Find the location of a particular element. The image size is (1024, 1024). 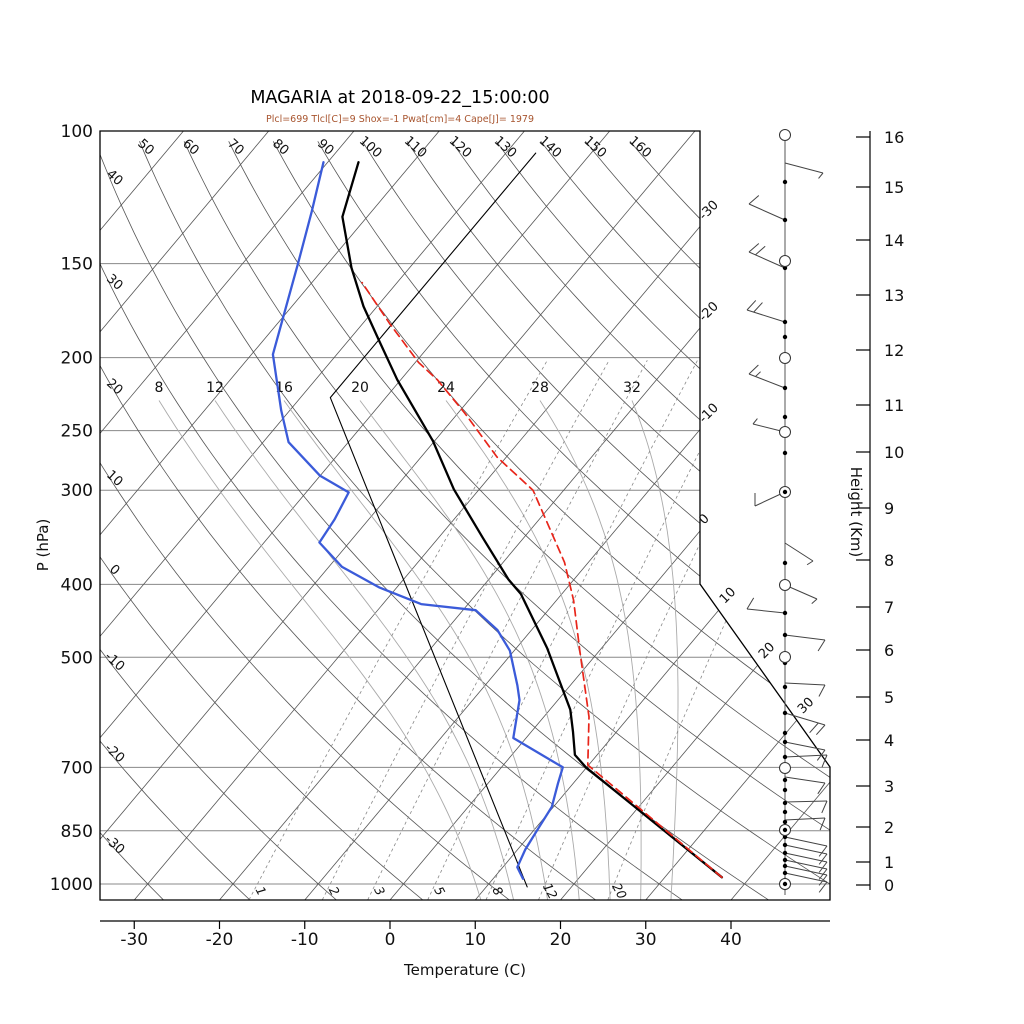

svg-text: 14 is located at coordinates (894, 240).